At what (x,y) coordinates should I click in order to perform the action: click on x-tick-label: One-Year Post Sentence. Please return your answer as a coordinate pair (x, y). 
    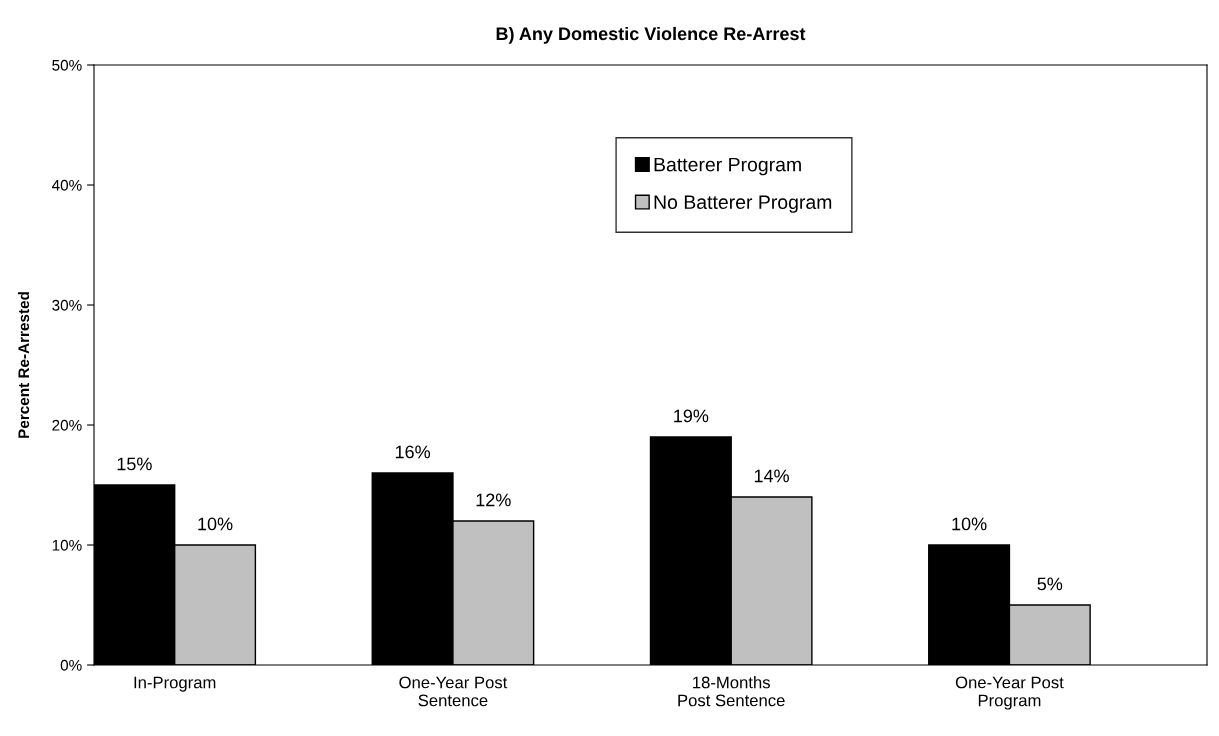
    Looking at the image, I should click on (453, 691).